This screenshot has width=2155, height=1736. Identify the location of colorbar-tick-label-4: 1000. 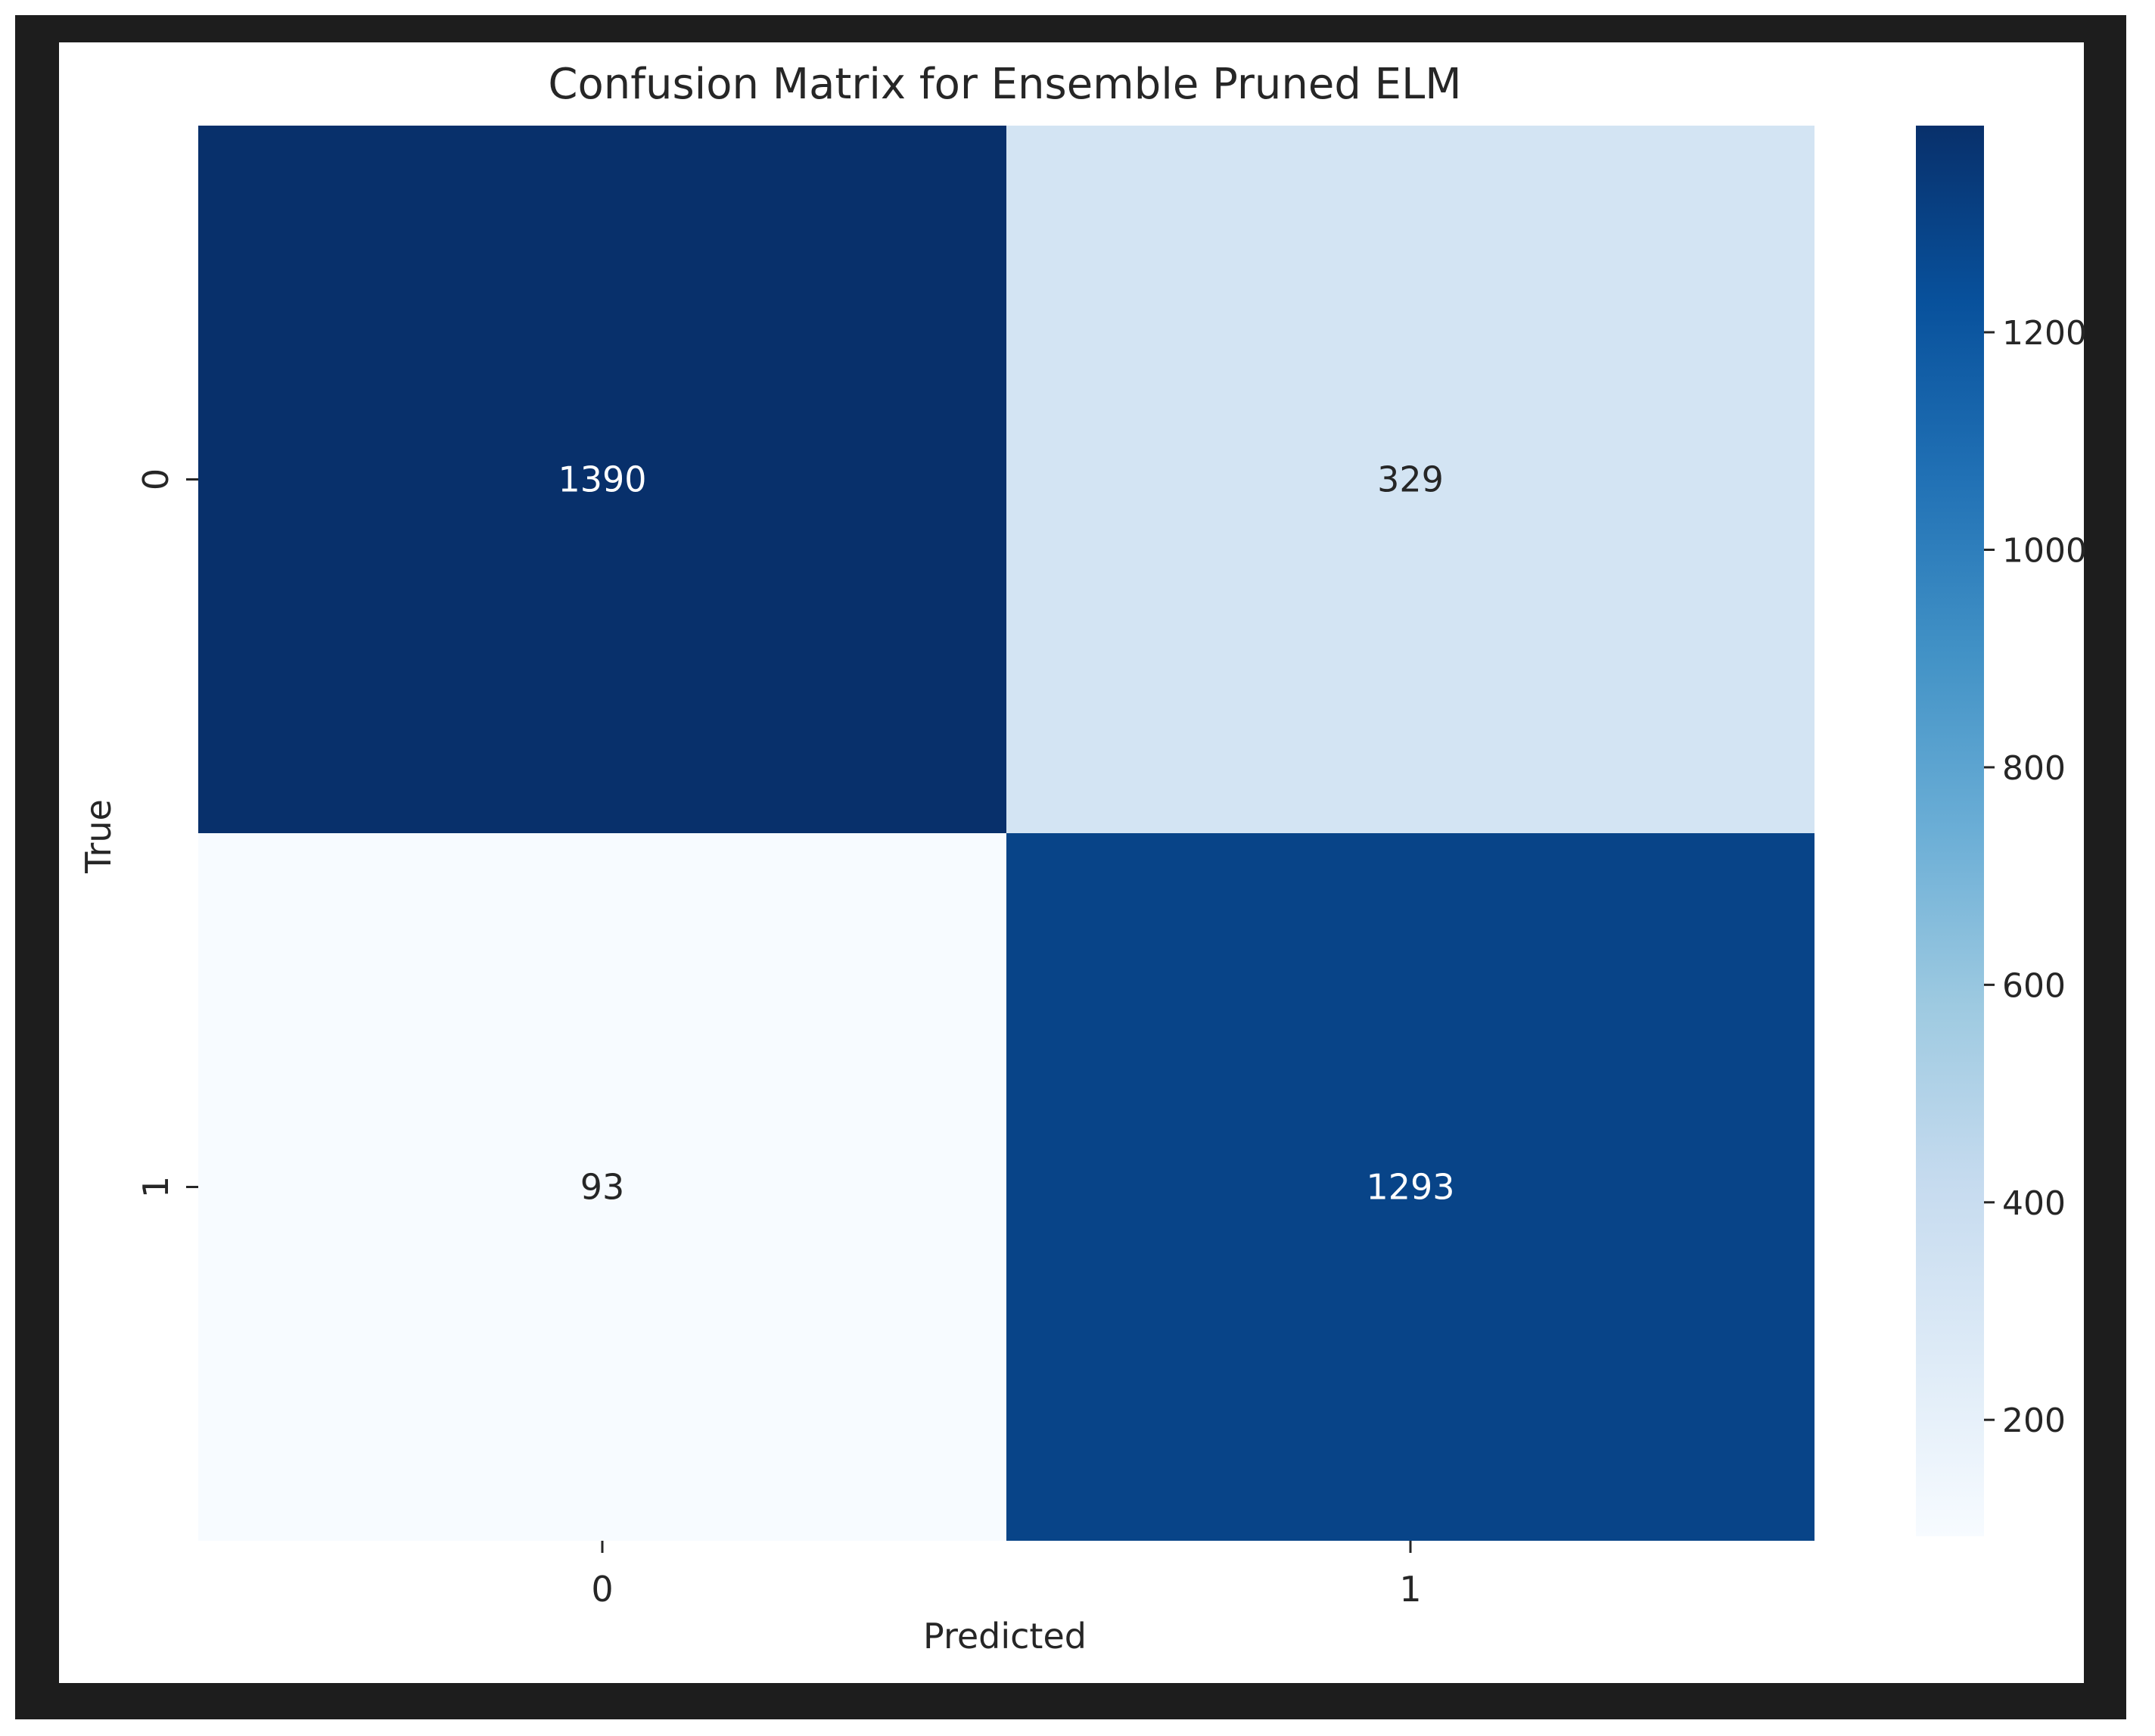
(2044, 550).